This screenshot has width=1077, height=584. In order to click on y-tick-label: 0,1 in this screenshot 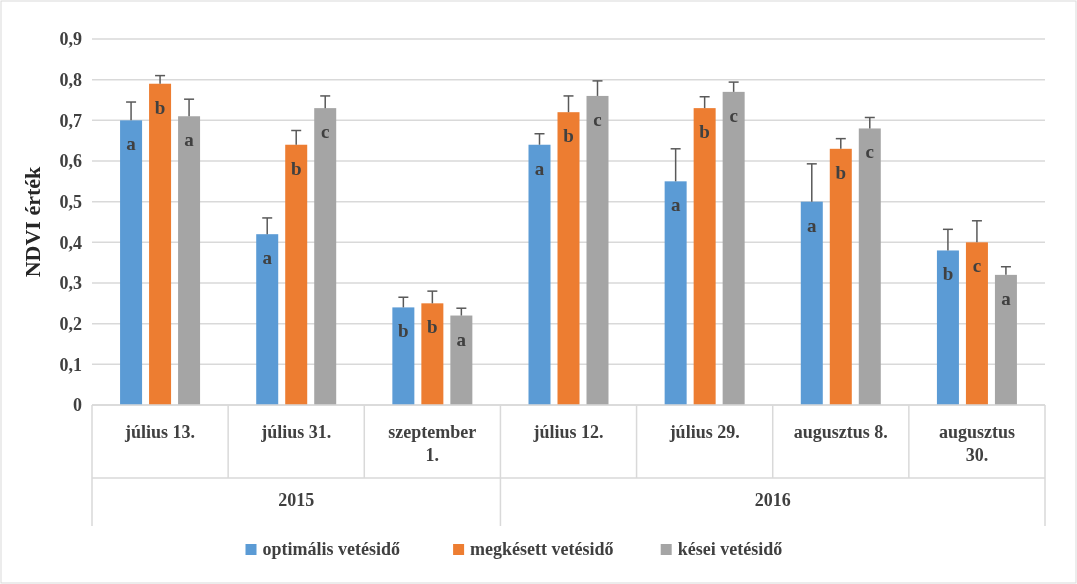, I will do `click(70, 364)`.